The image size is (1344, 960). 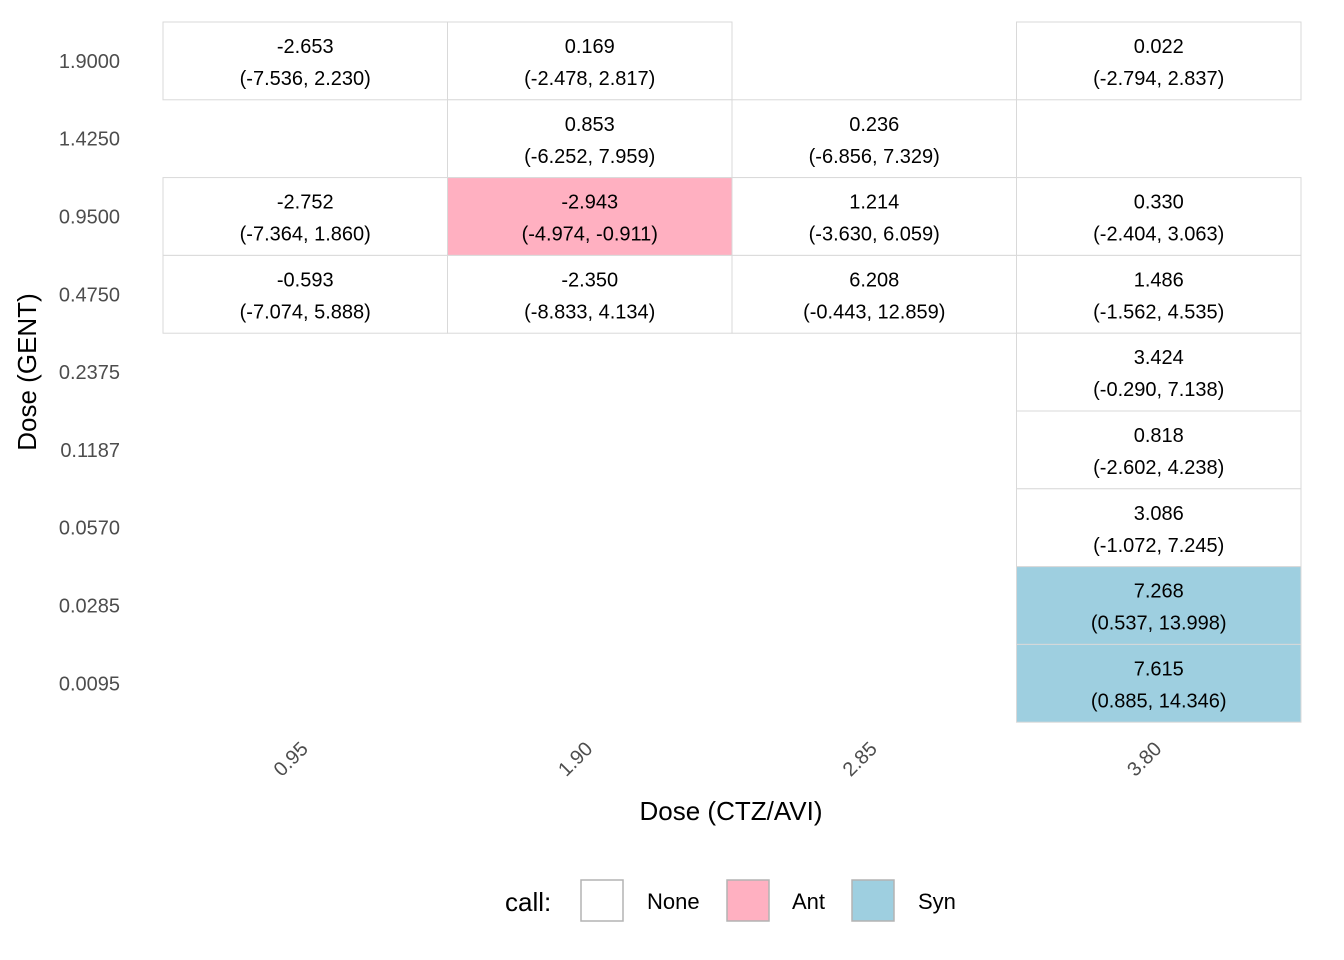 I want to click on cell-value: -0.593, so click(x=305, y=280).